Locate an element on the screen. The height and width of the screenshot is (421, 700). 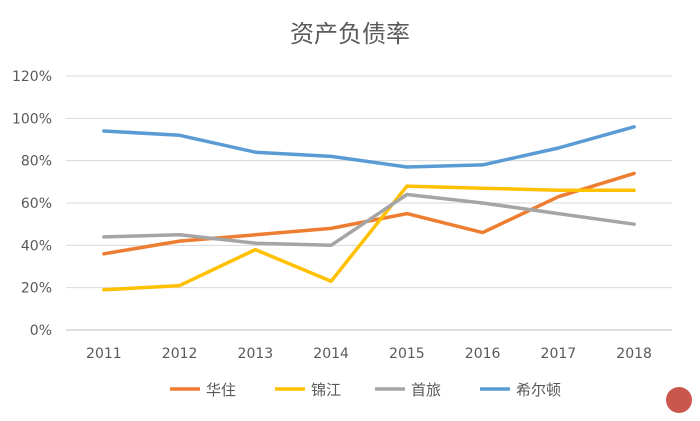
x-tick-label: 2013 is located at coordinates (256, 354).